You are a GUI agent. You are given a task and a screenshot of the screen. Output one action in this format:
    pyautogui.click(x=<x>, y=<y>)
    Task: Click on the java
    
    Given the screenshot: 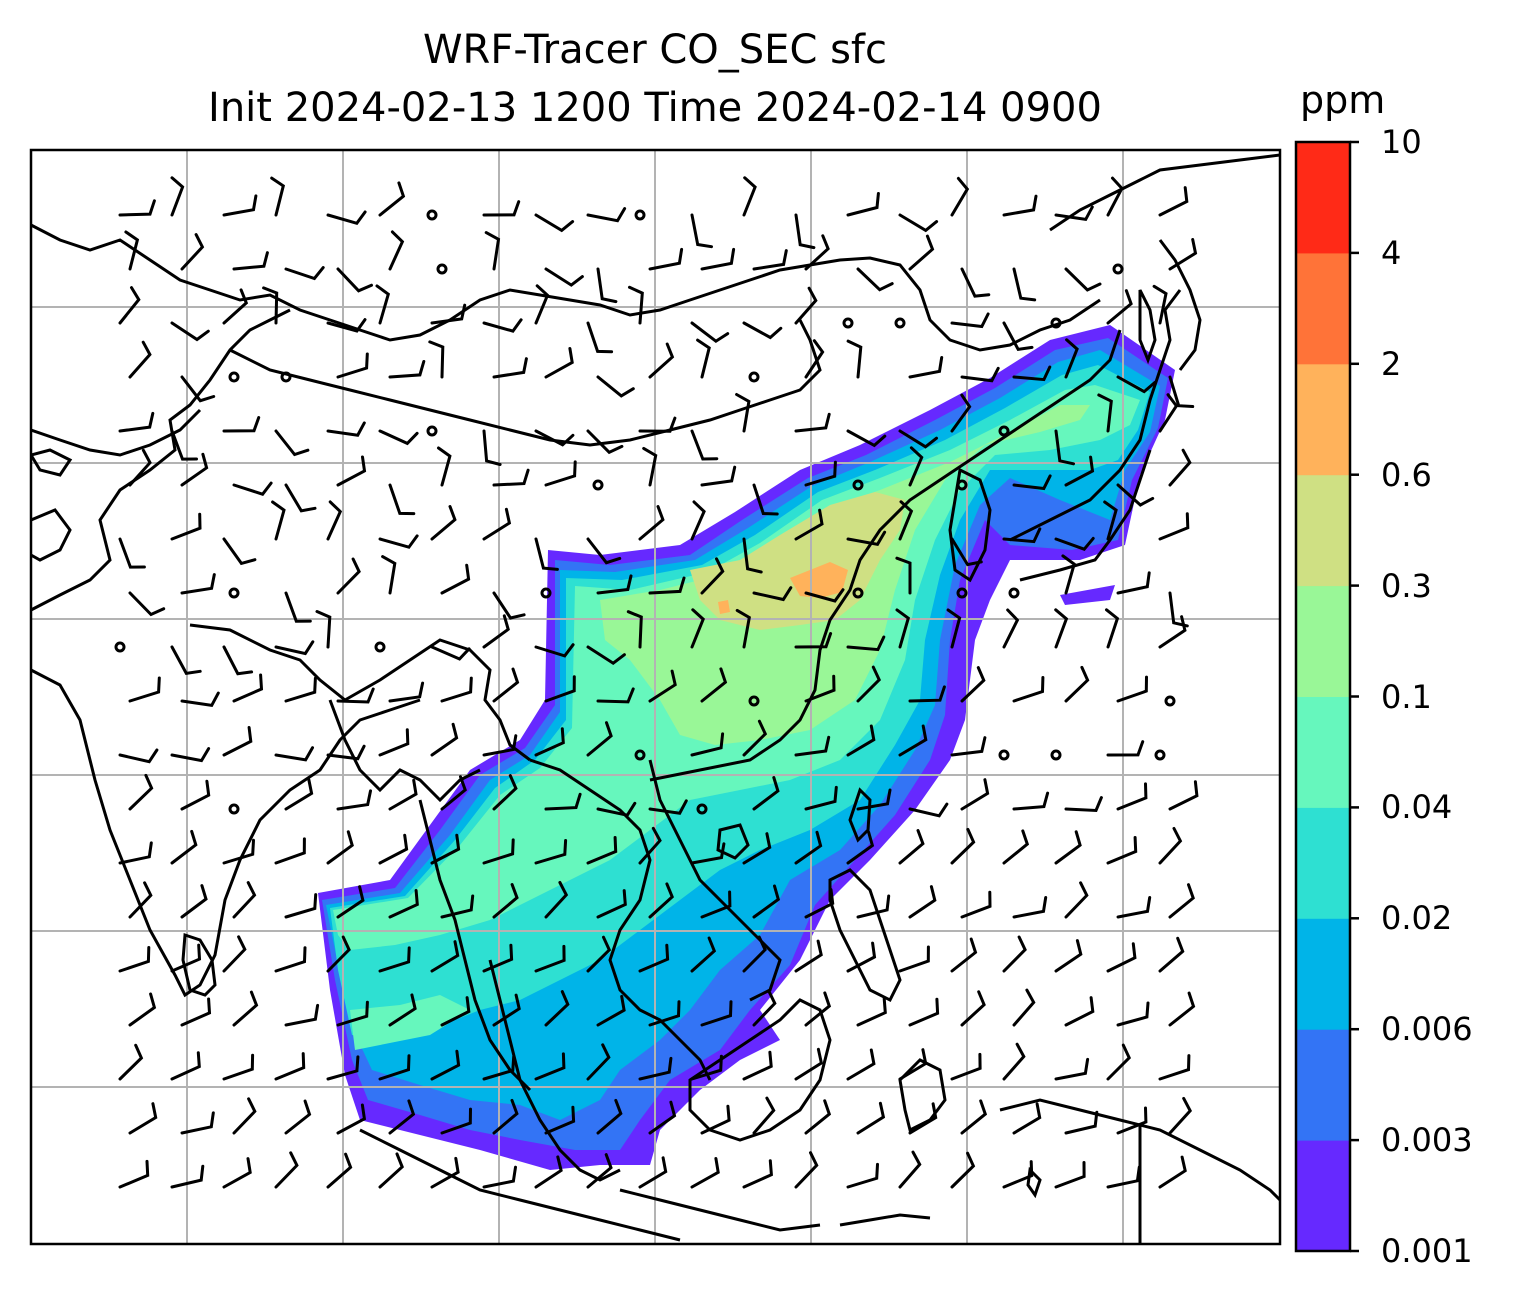 What is the action you would take?
    pyautogui.click(x=720, y=1210)
    